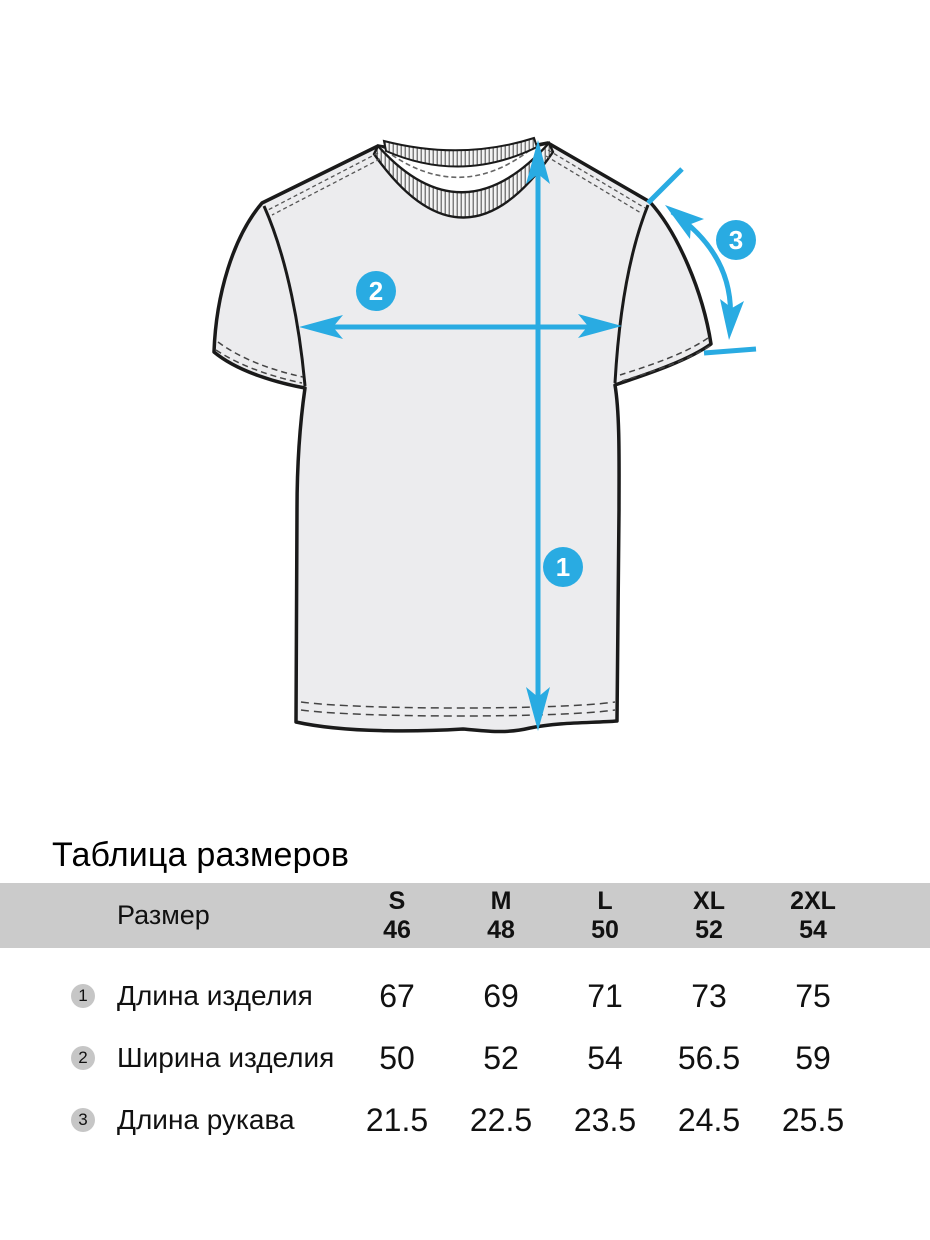 The width and height of the screenshot is (930, 1240). What do you see at coordinates (465, 1120) in the screenshot?
I see `table-row-sleeve: 3 Длина рукава 21.5 22.5 23.5 24.5 25.5` at bounding box center [465, 1120].